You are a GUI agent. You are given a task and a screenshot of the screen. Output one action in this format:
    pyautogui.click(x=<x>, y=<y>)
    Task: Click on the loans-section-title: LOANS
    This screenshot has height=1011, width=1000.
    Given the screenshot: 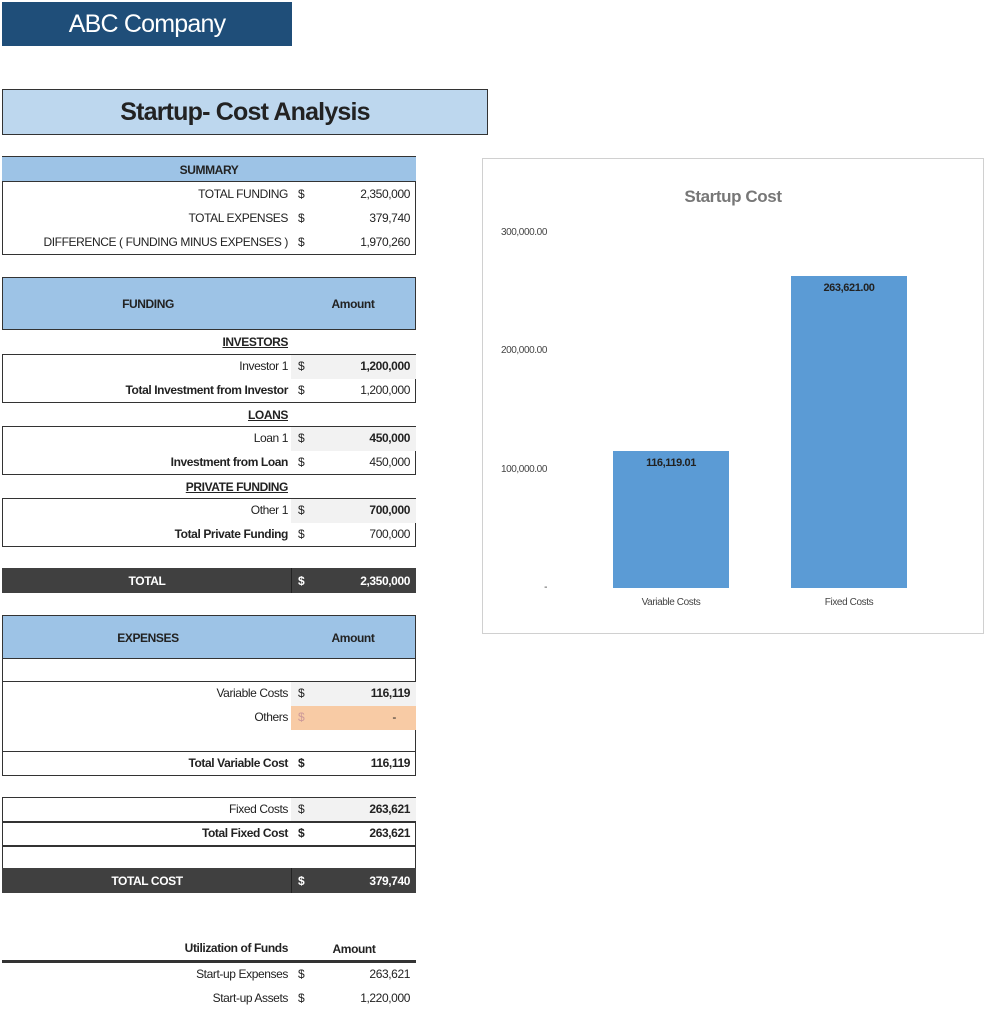 What is the action you would take?
    pyautogui.click(x=209, y=415)
    